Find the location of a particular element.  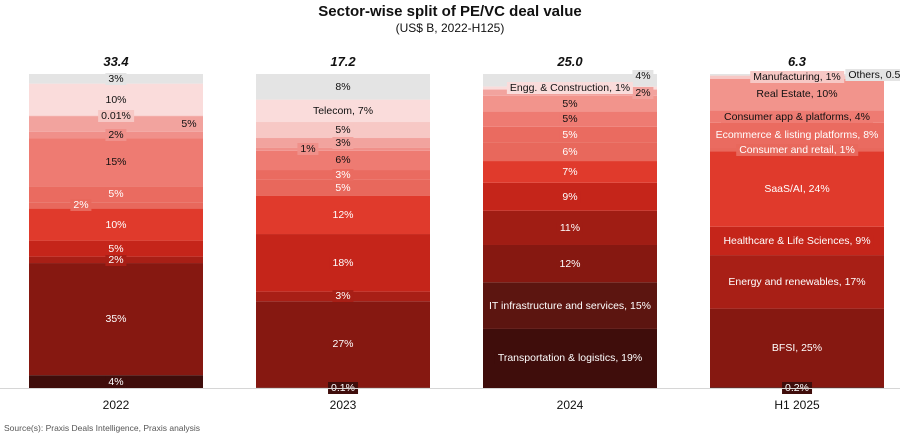

chart-title: Sector-wise split of PE/VC deal value is located at coordinates (450, 11).